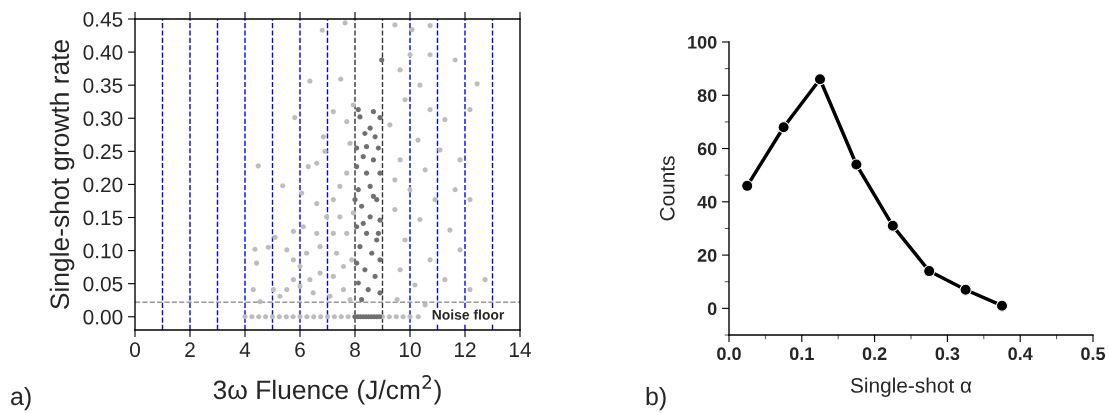 Image resolution: width=1109 pixels, height=413 pixels. I want to click on x-tick-label: 4, so click(245, 349).